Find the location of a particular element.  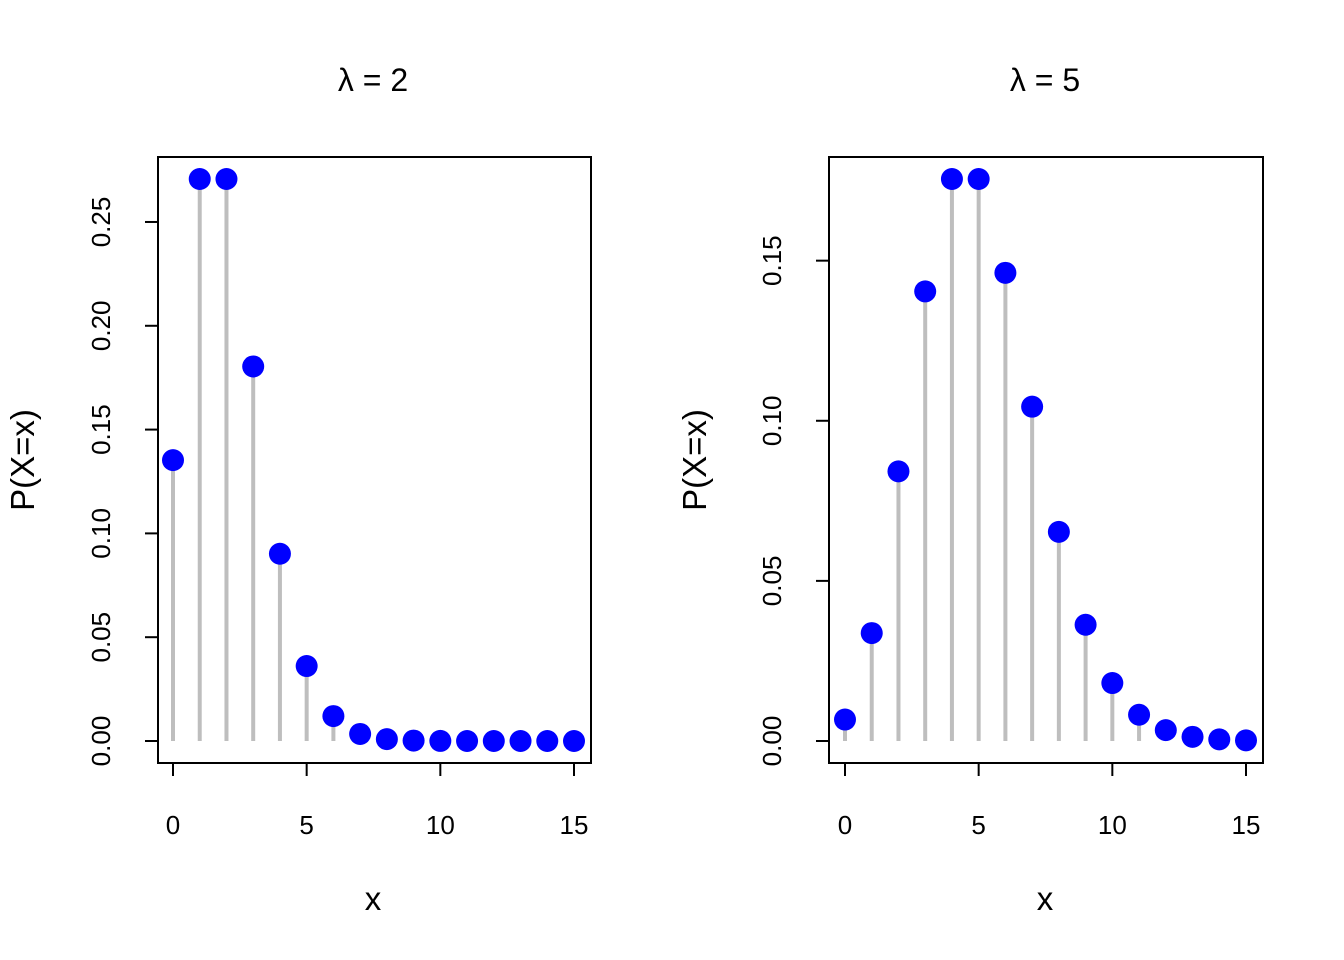

y-axis: 0.00 0.05 0.10 0.15 0.20 0.25 is located at coordinates (122, 482).